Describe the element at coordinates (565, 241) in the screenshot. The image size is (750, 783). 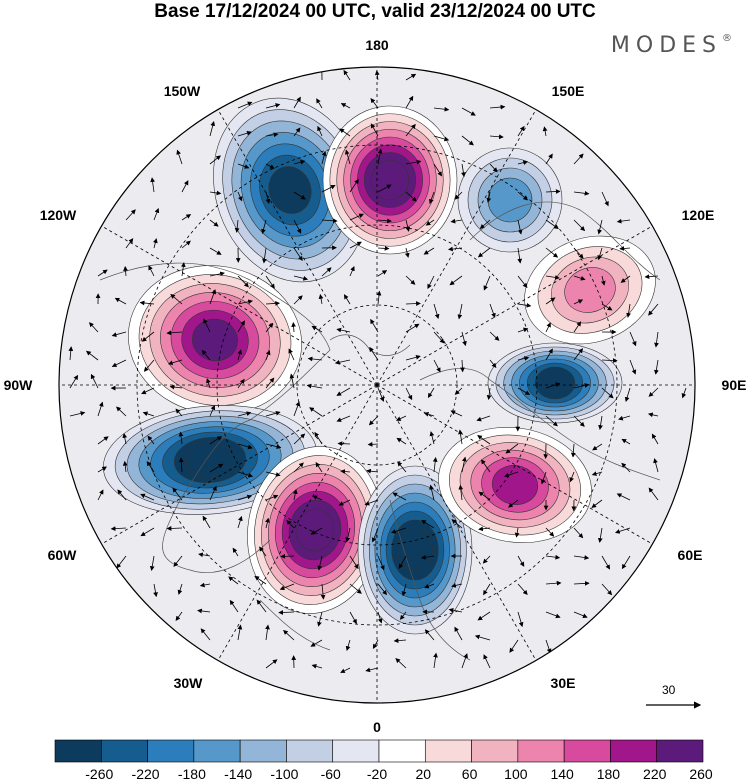
I see `chukotka-coast` at that location.